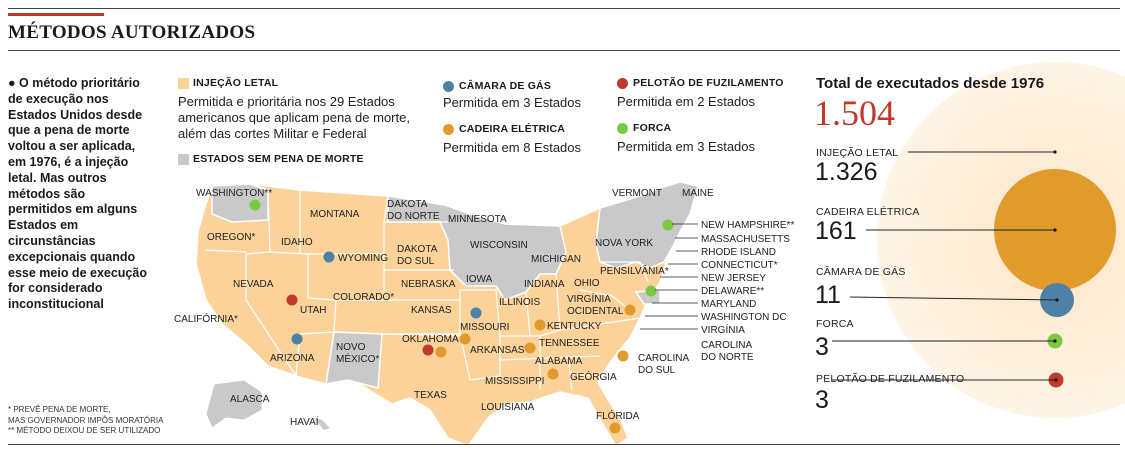 Image resolution: width=1125 pixels, height=451 pixels. What do you see at coordinates (622, 128) in the screenshot?
I see `forca-dot-icon` at bounding box center [622, 128].